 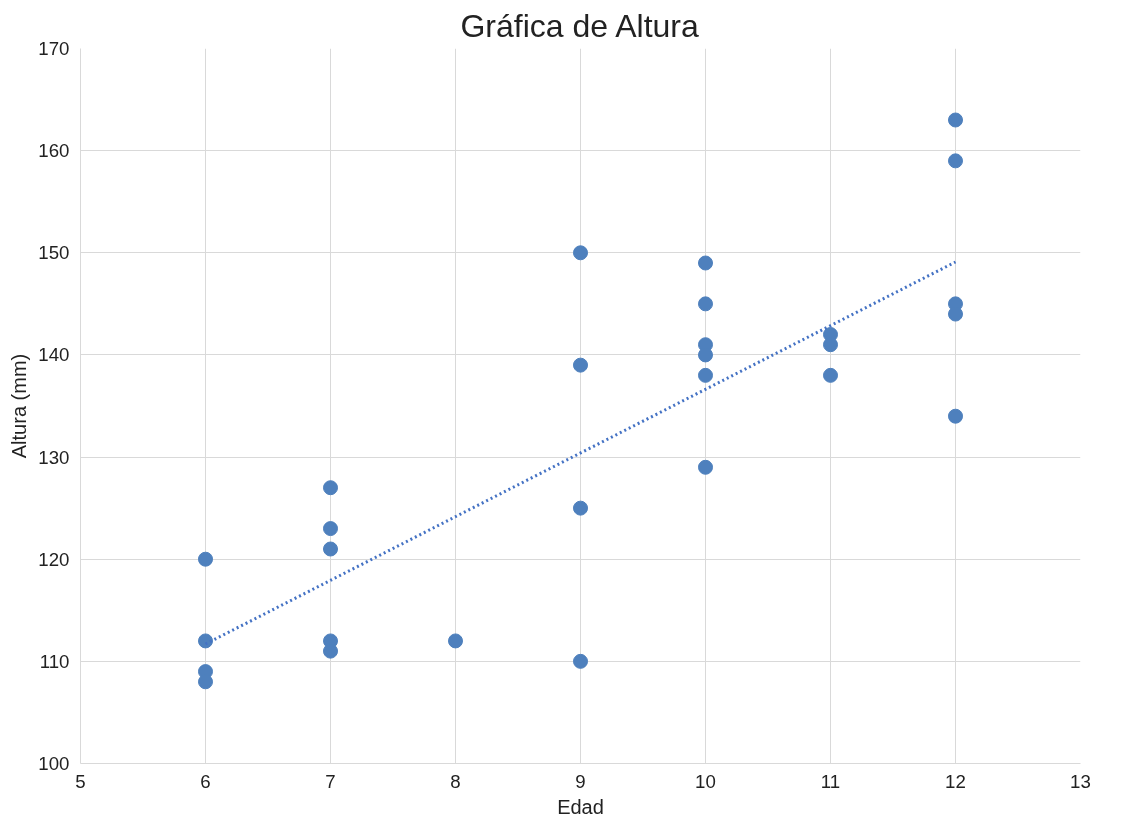 What do you see at coordinates (54, 763) in the screenshot?
I see `y-tick-label: 100` at bounding box center [54, 763].